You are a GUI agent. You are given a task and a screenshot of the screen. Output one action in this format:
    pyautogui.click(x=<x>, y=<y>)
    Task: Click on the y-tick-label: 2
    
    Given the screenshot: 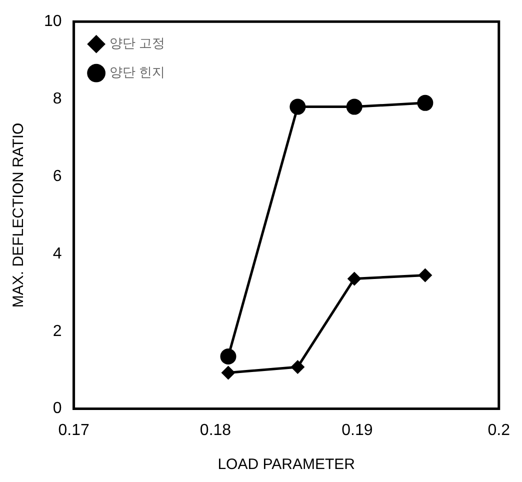 What is the action you would take?
    pyautogui.click(x=57, y=331)
    